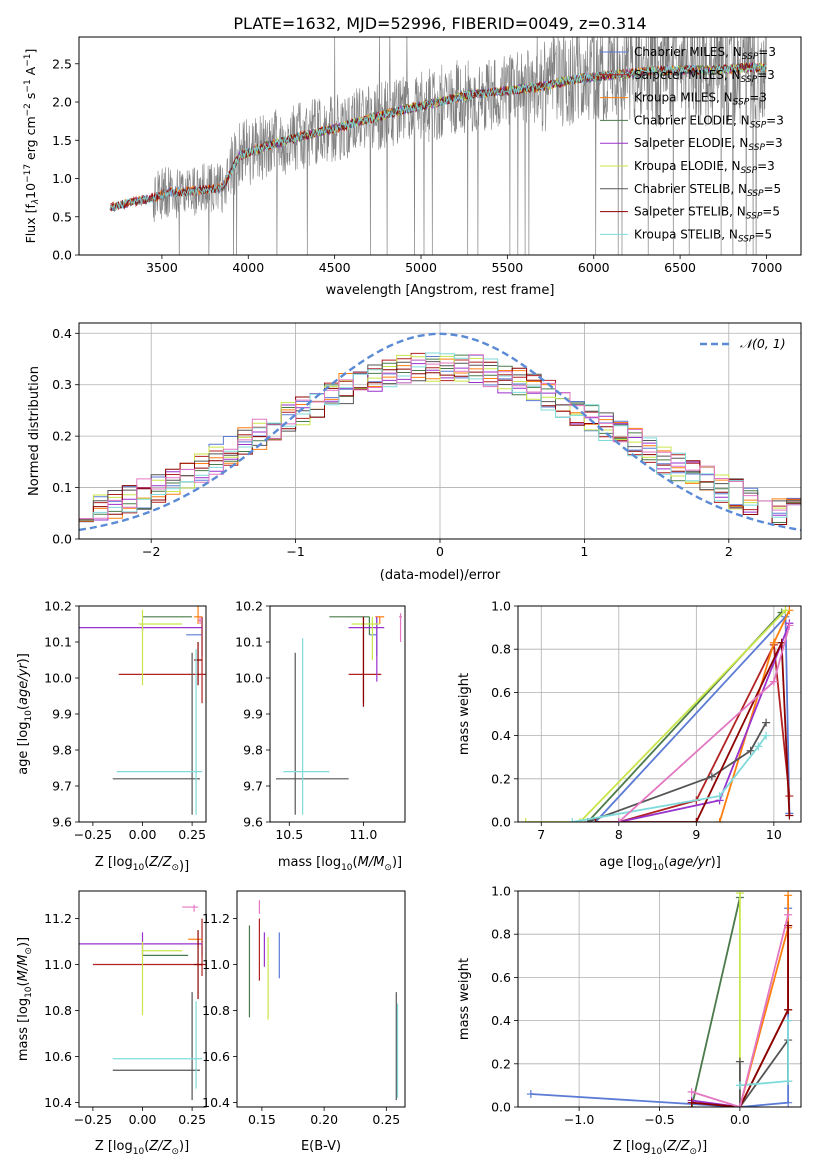 Image resolution: width=819 pixels, height=1170 pixels. What do you see at coordinates (192, 1119) in the screenshot?
I see `x-tick-label: 0.25` at bounding box center [192, 1119].